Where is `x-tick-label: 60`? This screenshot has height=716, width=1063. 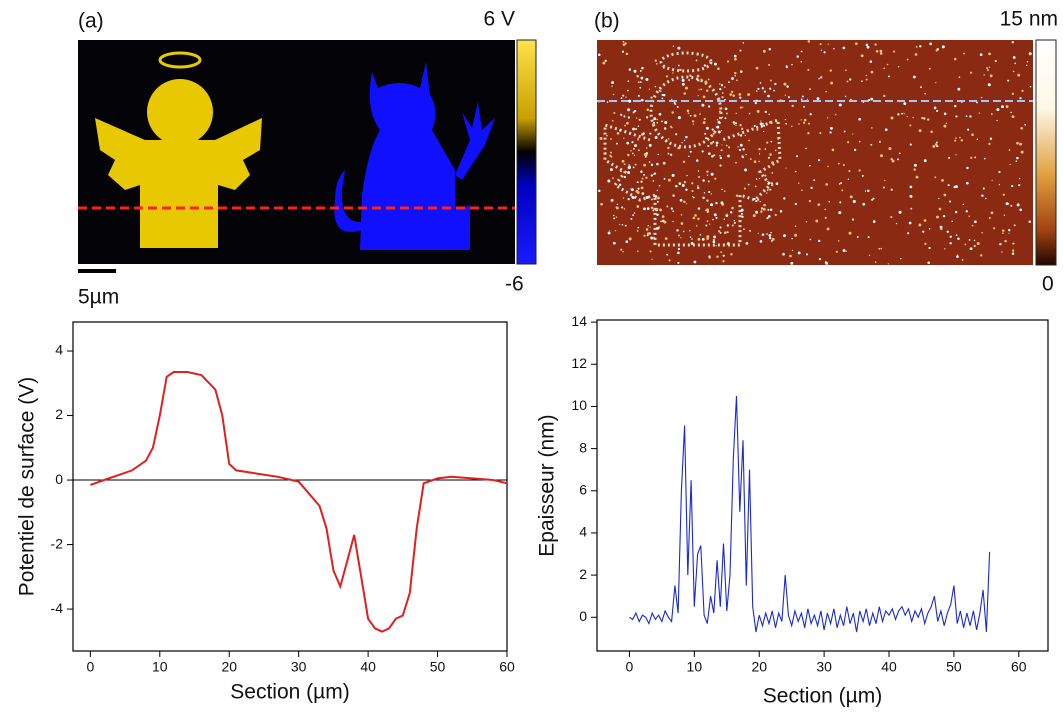 x-tick-label: 60 is located at coordinates (1019, 667).